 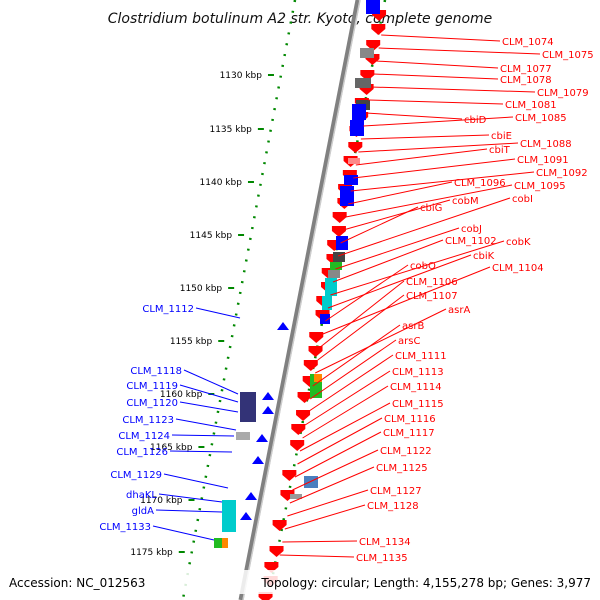 I want to click on right-gene-label: CLM_1128, so click(x=393, y=506).